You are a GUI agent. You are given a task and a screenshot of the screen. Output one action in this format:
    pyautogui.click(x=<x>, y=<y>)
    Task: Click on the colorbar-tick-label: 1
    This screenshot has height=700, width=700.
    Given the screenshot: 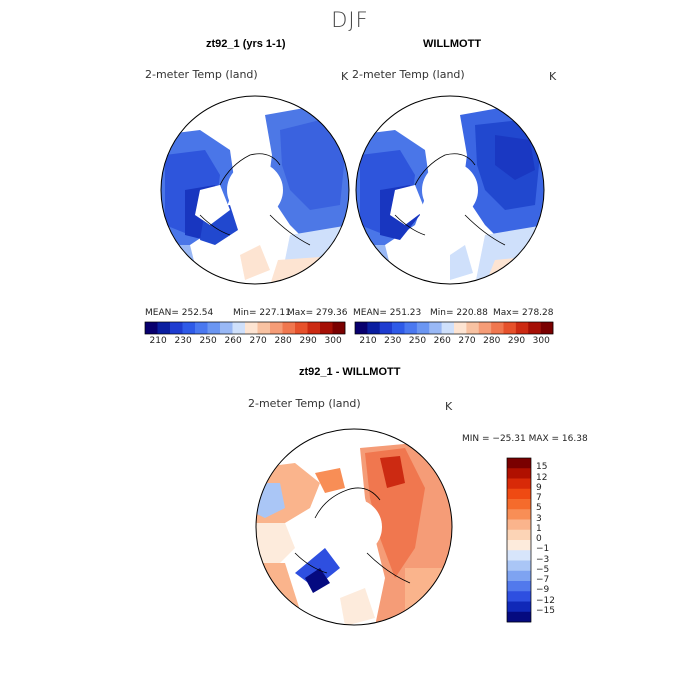 What is the action you would take?
    pyautogui.click(x=539, y=528)
    